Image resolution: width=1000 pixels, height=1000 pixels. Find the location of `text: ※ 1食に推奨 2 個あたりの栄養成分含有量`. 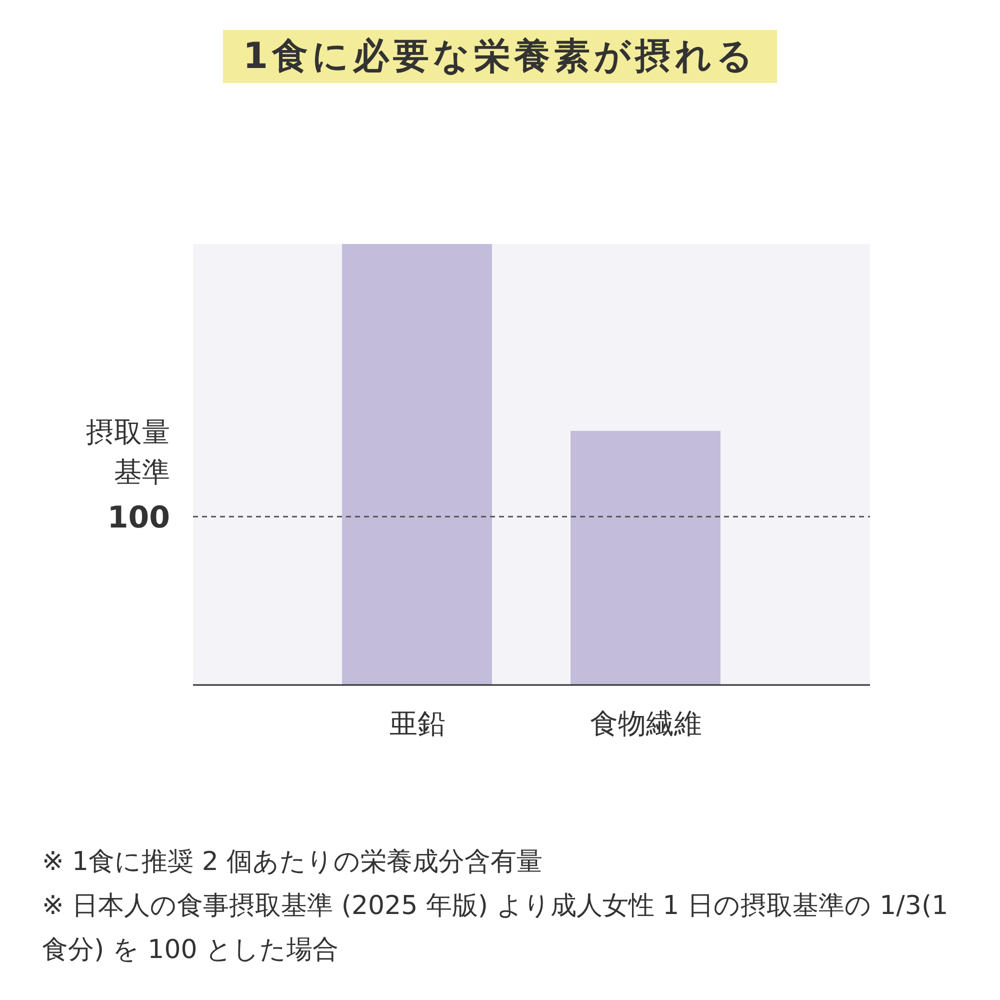

text: ※ 1食に推奨 2 個あたりの栄養成分含有量 is located at coordinates (293, 862).